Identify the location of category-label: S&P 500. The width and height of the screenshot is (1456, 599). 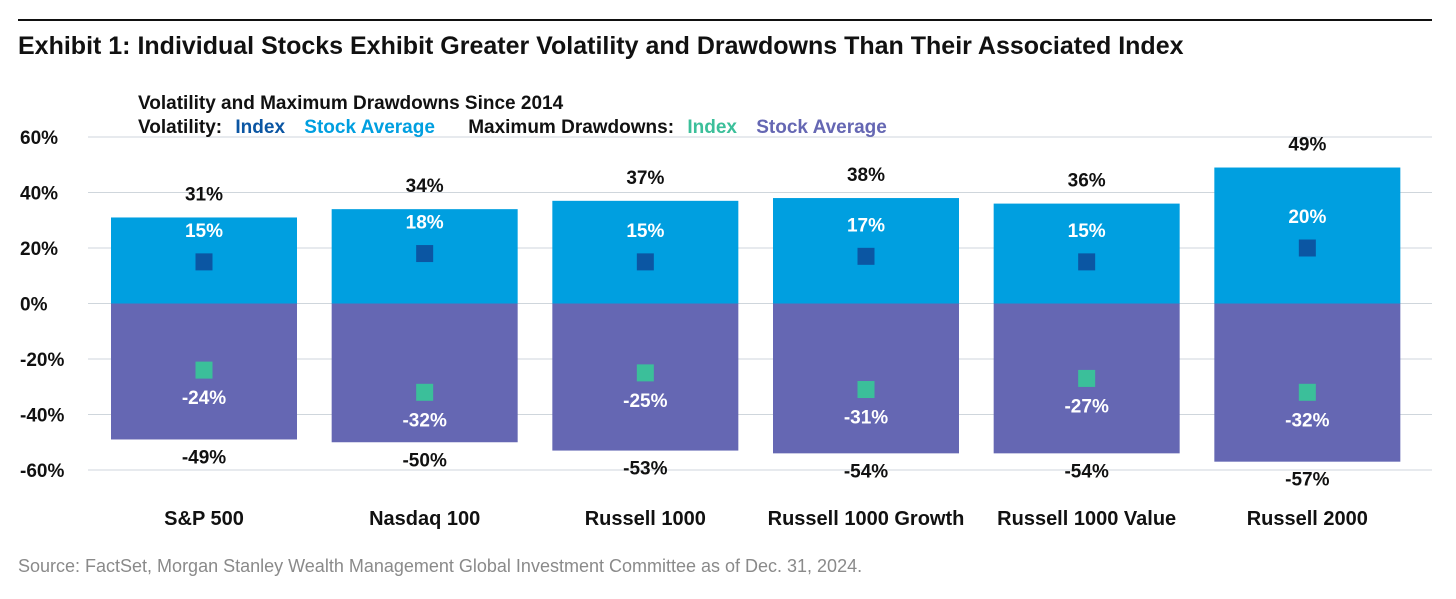
(204, 519).